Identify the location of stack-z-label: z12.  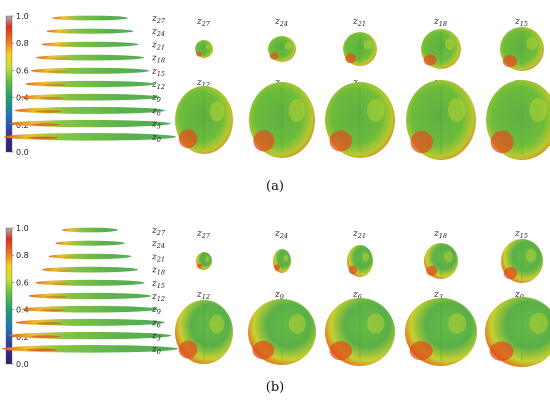
(158, 85).